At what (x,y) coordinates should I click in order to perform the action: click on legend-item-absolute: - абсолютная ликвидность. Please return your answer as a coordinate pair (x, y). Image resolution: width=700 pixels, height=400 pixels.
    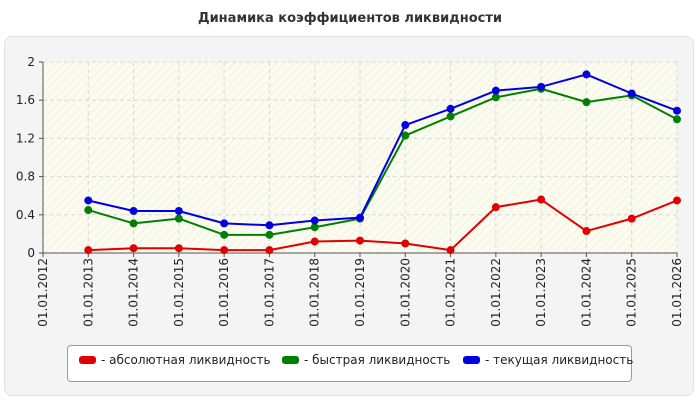
    Looking at the image, I should click on (175, 360).